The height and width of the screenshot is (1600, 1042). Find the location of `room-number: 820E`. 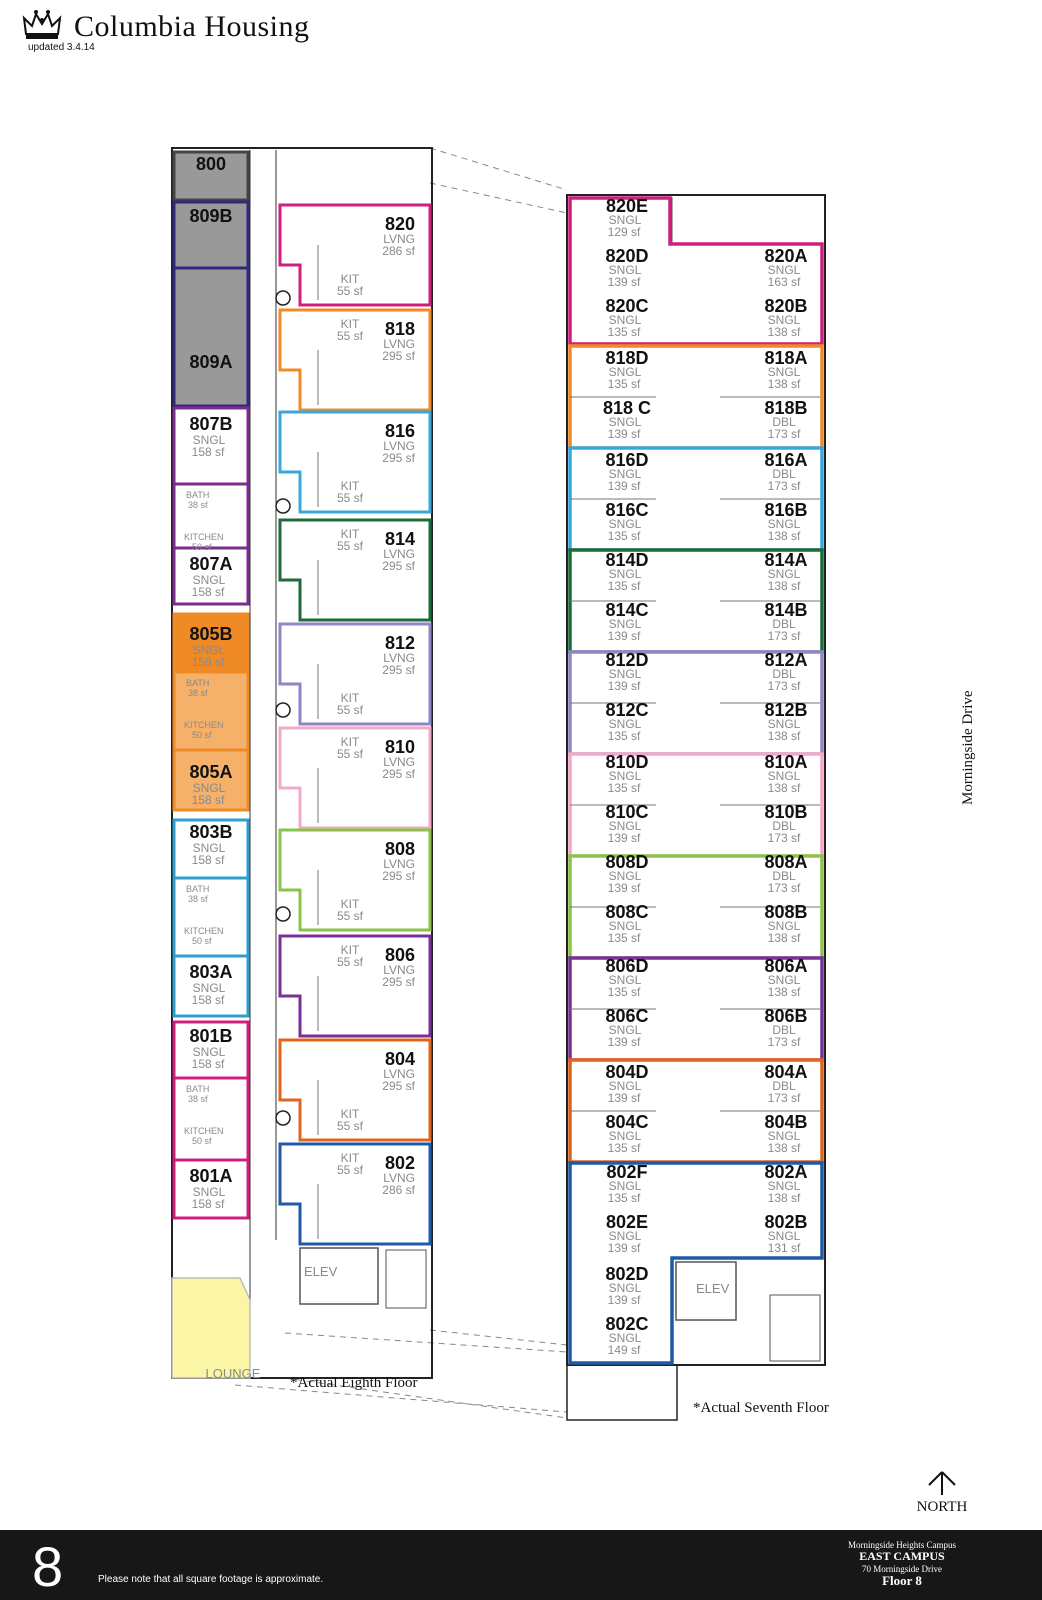

room-number: 820E is located at coordinates (627, 206).